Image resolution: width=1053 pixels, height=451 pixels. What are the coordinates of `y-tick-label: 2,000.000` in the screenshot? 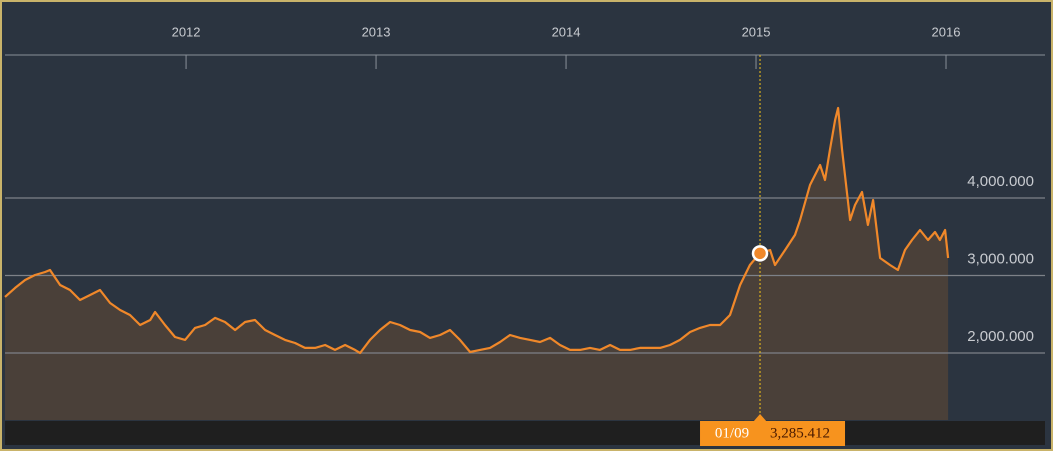 It's located at (1000, 336).